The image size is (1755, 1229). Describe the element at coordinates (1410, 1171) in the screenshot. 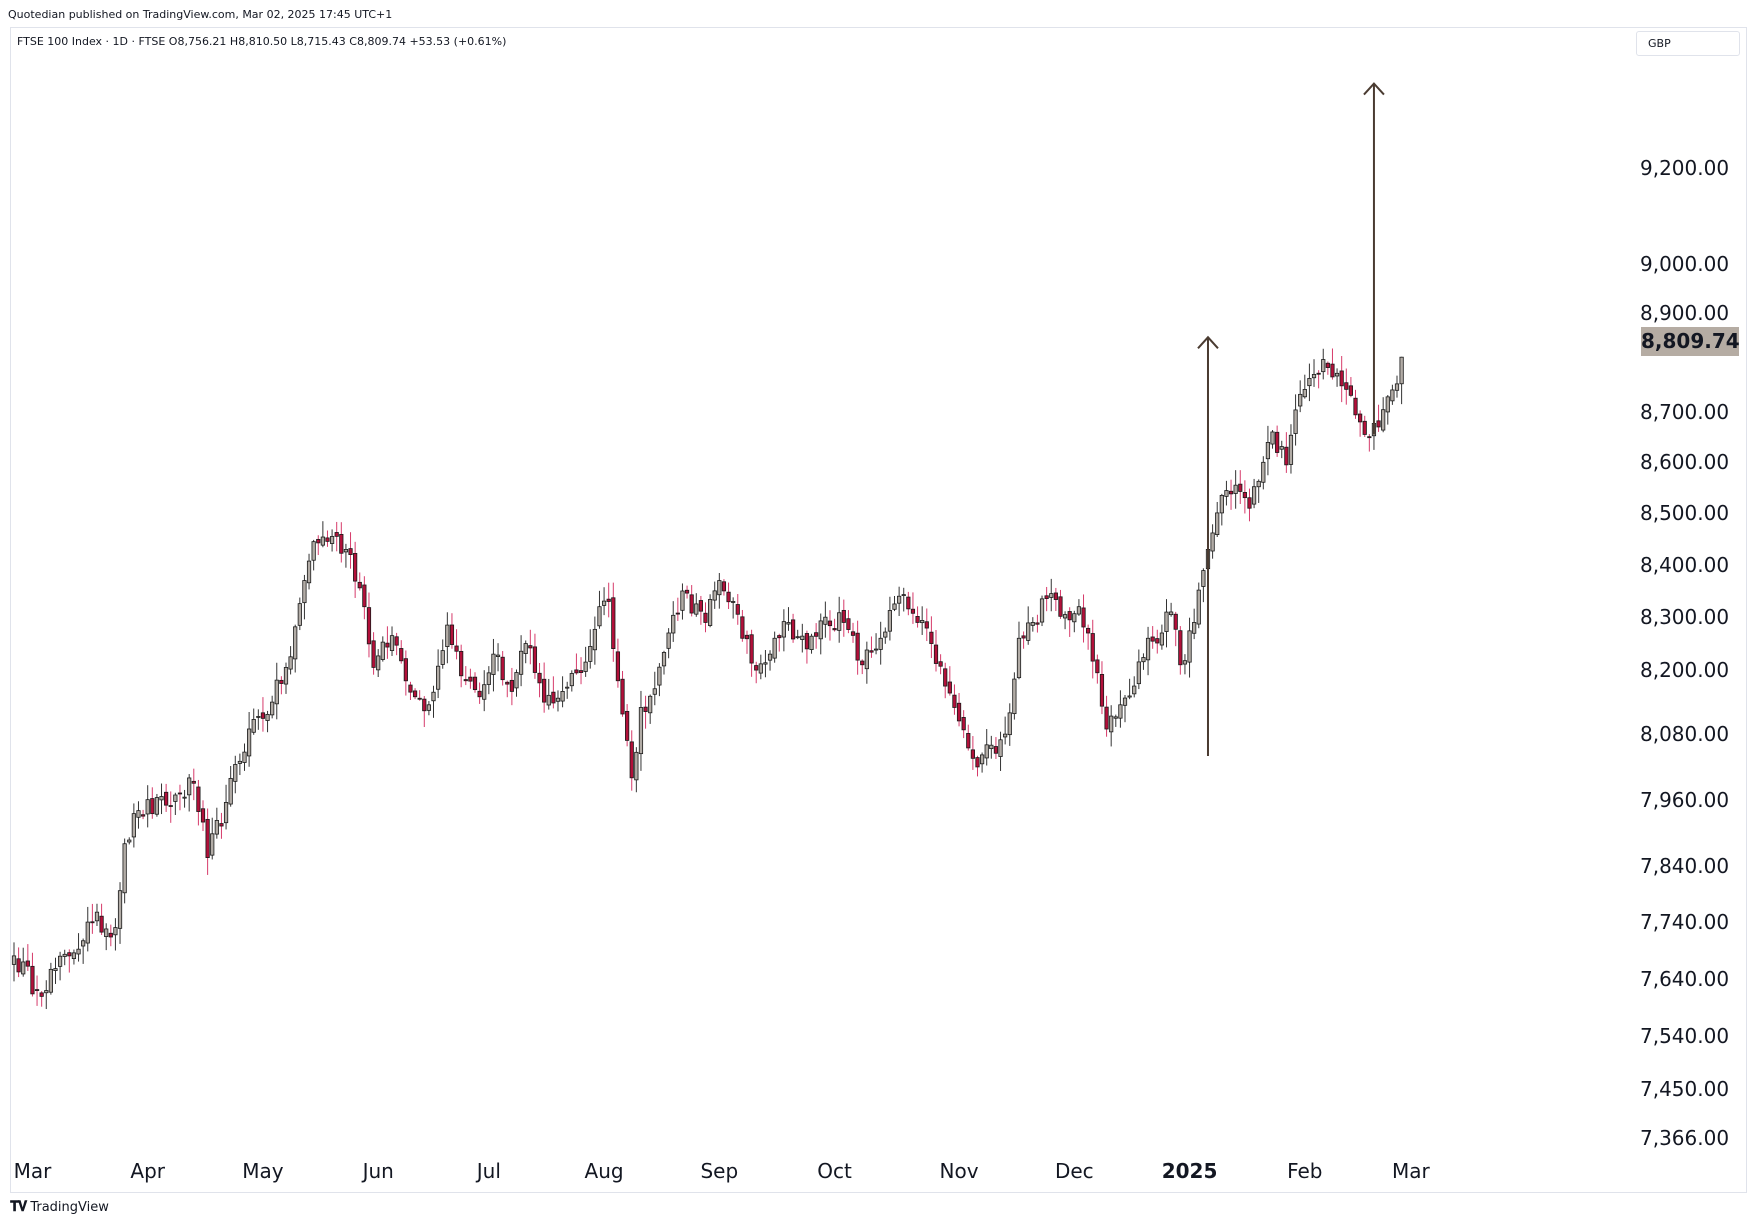

I see `time-tick-label: Mar` at that location.